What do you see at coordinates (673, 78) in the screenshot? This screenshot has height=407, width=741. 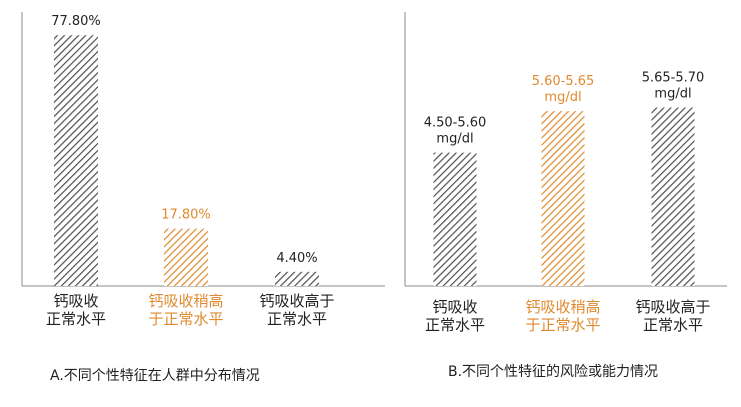 I see `panel-b-data-label-3-line-1: 5.65-5.70` at bounding box center [673, 78].